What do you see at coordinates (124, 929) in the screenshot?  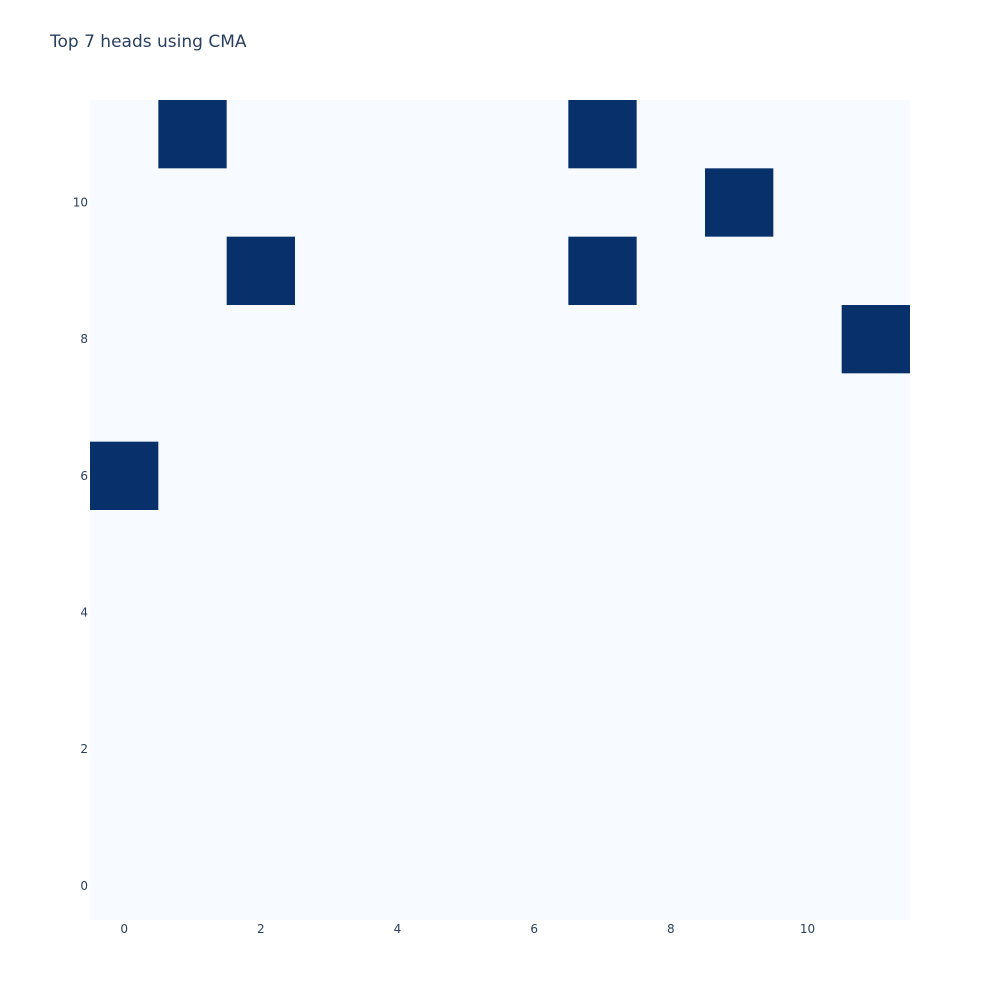 I see `x-tick-label: 0` at bounding box center [124, 929].